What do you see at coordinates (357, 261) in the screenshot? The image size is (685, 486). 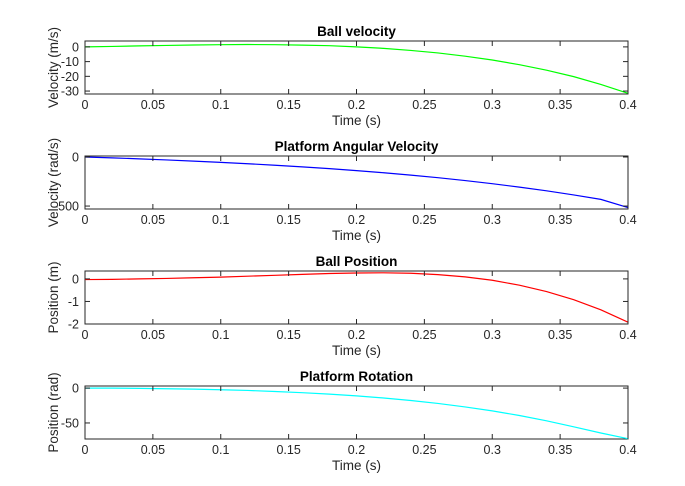 I see `chart-title: Ball Position` at bounding box center [357, 261].